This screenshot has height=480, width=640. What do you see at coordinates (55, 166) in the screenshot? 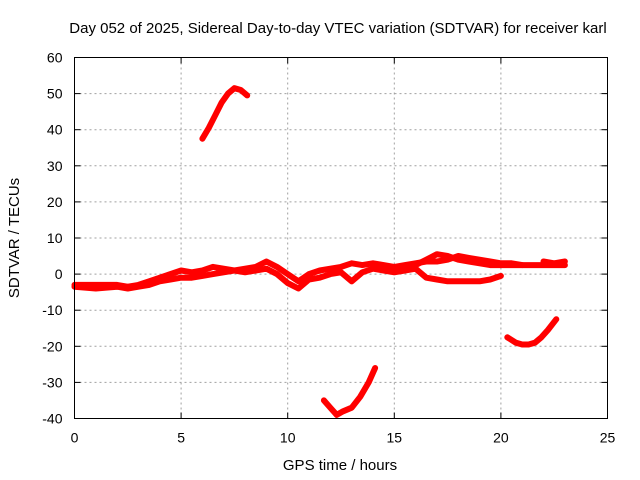
I see `y-tick-label: 30` at bounding box center [55, 166].